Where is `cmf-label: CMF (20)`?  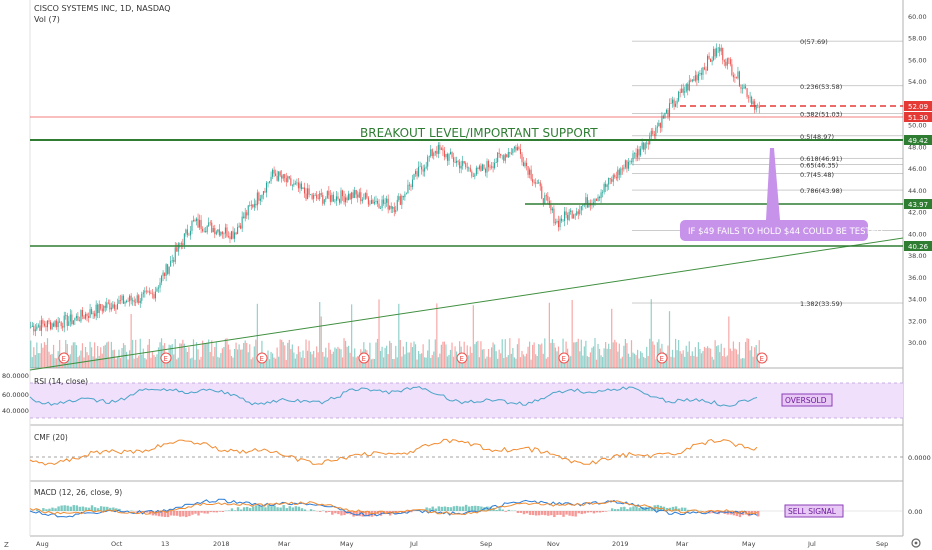
cmf-label: CMF (20) is located at coordinates (51, 437).